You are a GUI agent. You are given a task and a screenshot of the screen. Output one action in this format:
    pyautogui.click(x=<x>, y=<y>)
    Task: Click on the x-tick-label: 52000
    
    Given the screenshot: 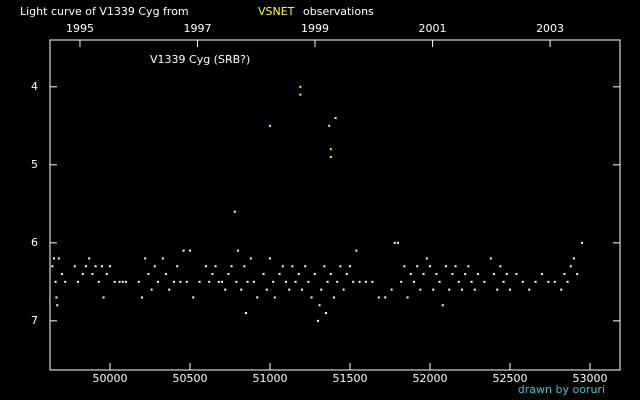 What is the action you would take?
    pyautogui.click(x=430, y=378)
    